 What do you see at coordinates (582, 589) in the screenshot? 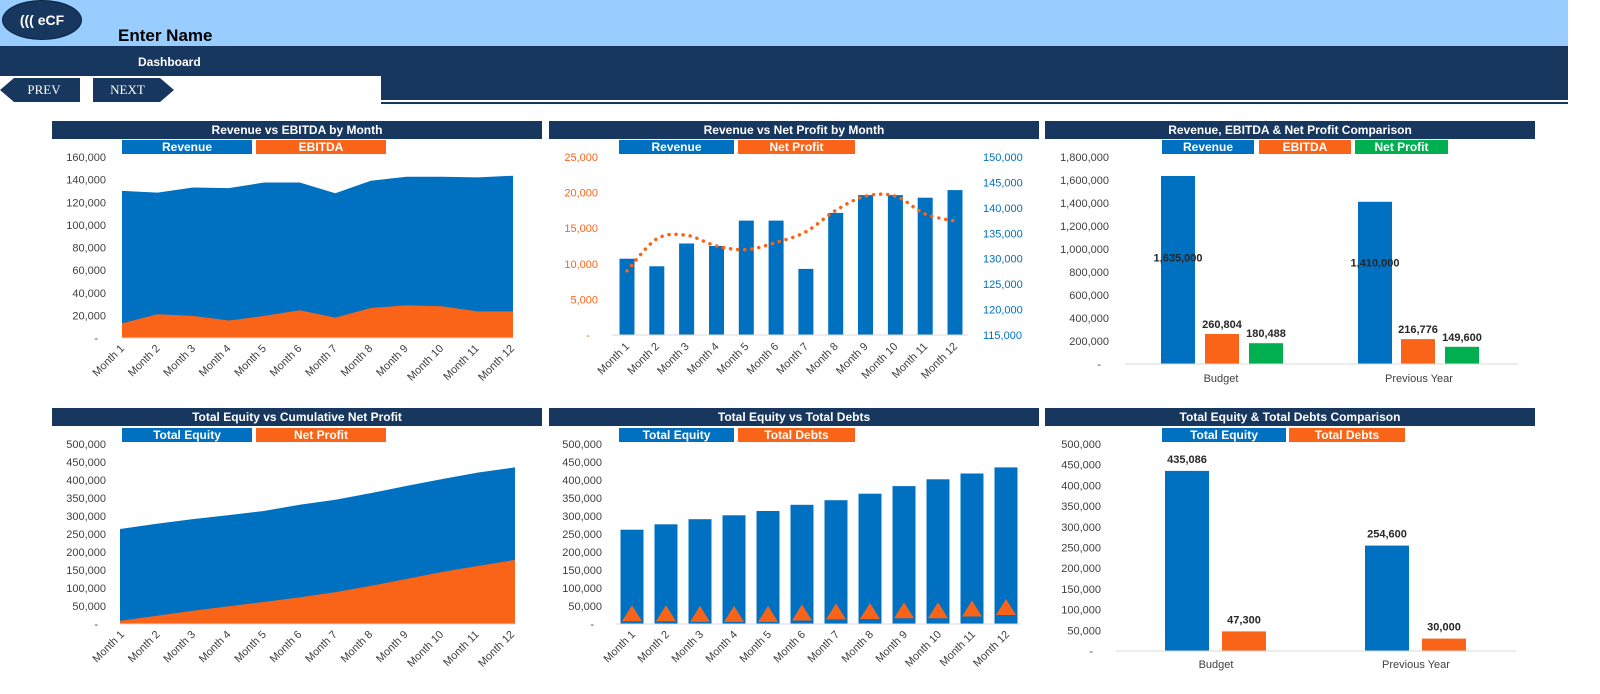
I see `y-tick-label: 100,000` at bounding box center [582, 589].